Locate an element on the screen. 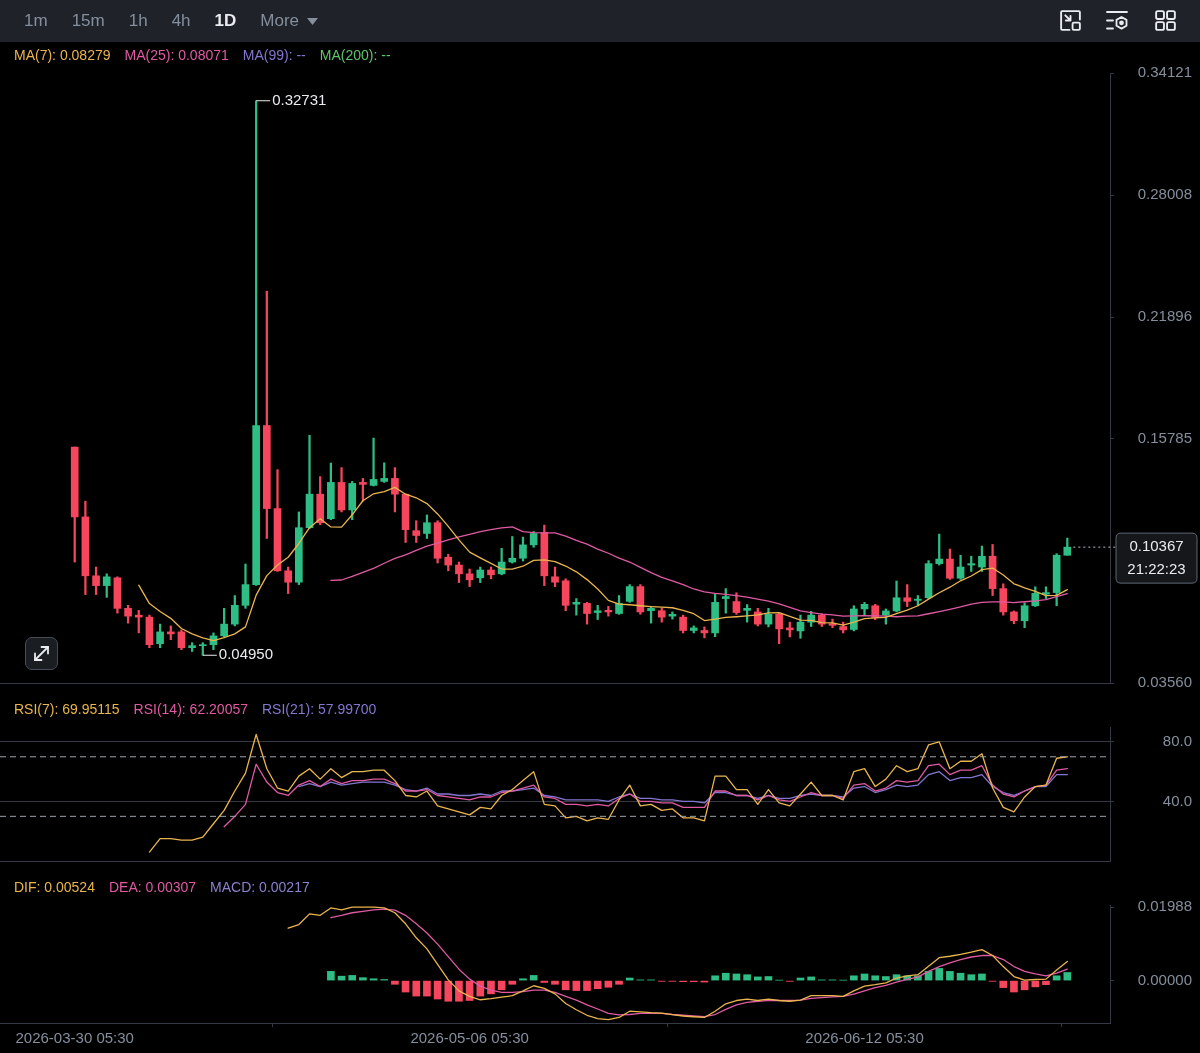 Image resolution: width=1200 pixels, height=1053 pixels. text: 1D is located at coordinates (225, 21).